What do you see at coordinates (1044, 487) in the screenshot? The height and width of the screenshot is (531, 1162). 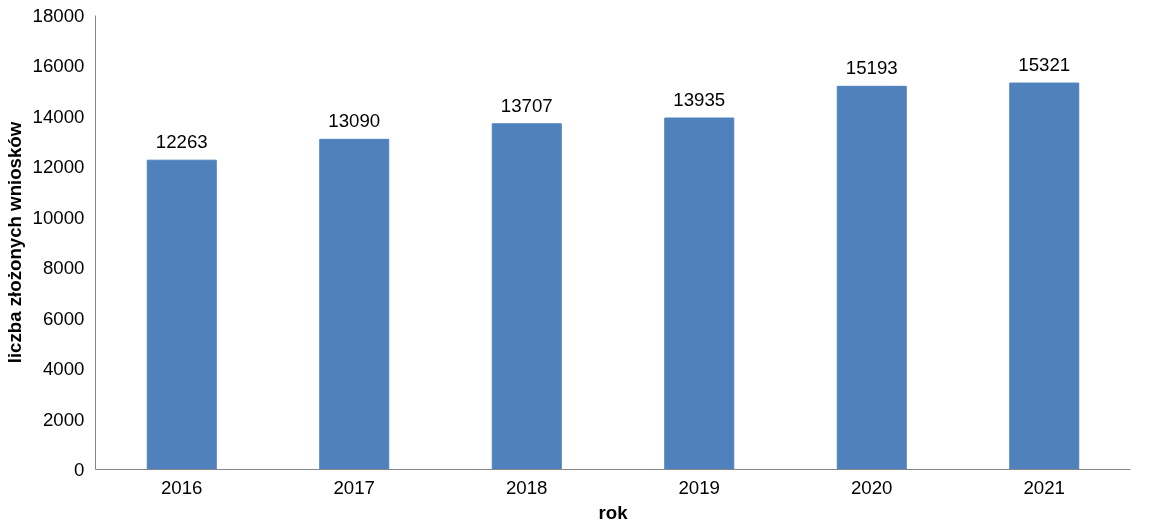 I see `x-tick-label: 2021` at bounding box center [1044, 487].